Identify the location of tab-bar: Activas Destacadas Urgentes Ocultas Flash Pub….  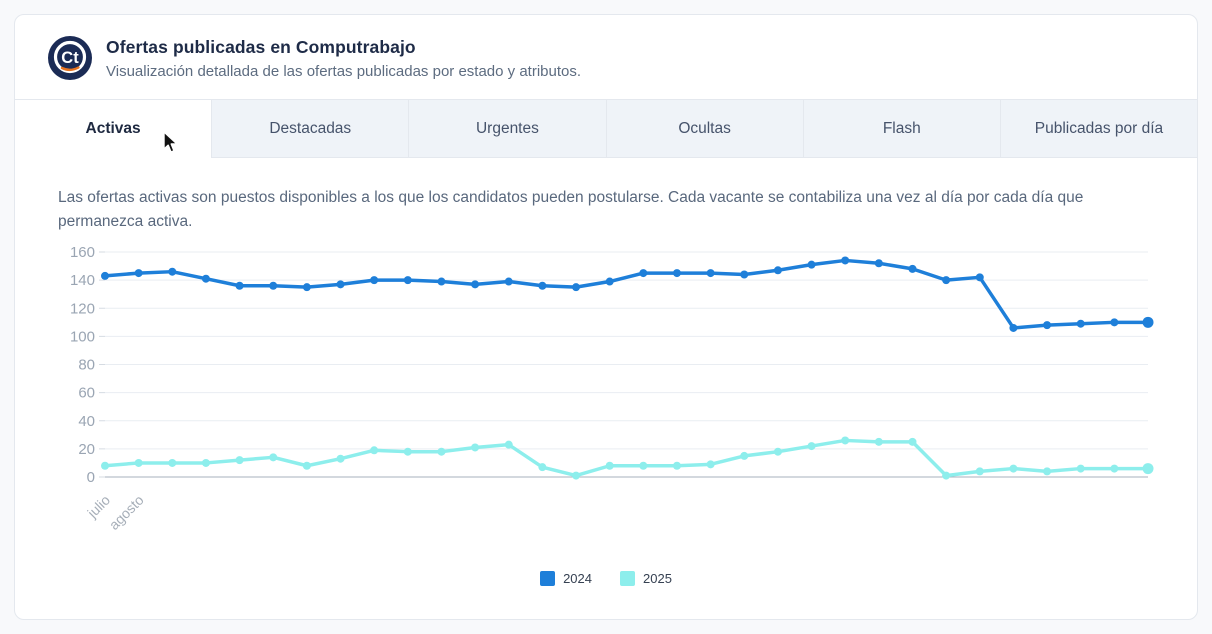
(606, 129).